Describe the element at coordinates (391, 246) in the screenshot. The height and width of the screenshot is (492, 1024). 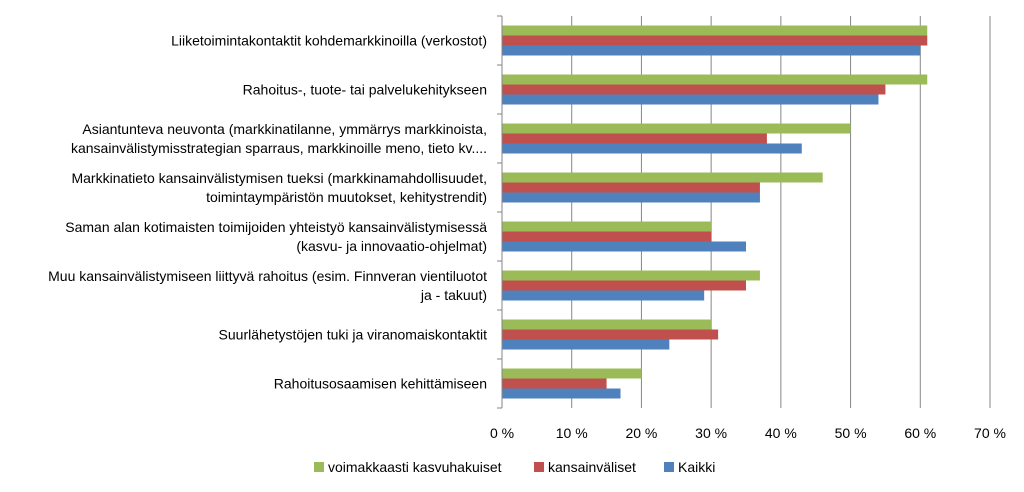
I see `category-label: (kasvu- ja innovaatio-ohjelmat)` at that location.